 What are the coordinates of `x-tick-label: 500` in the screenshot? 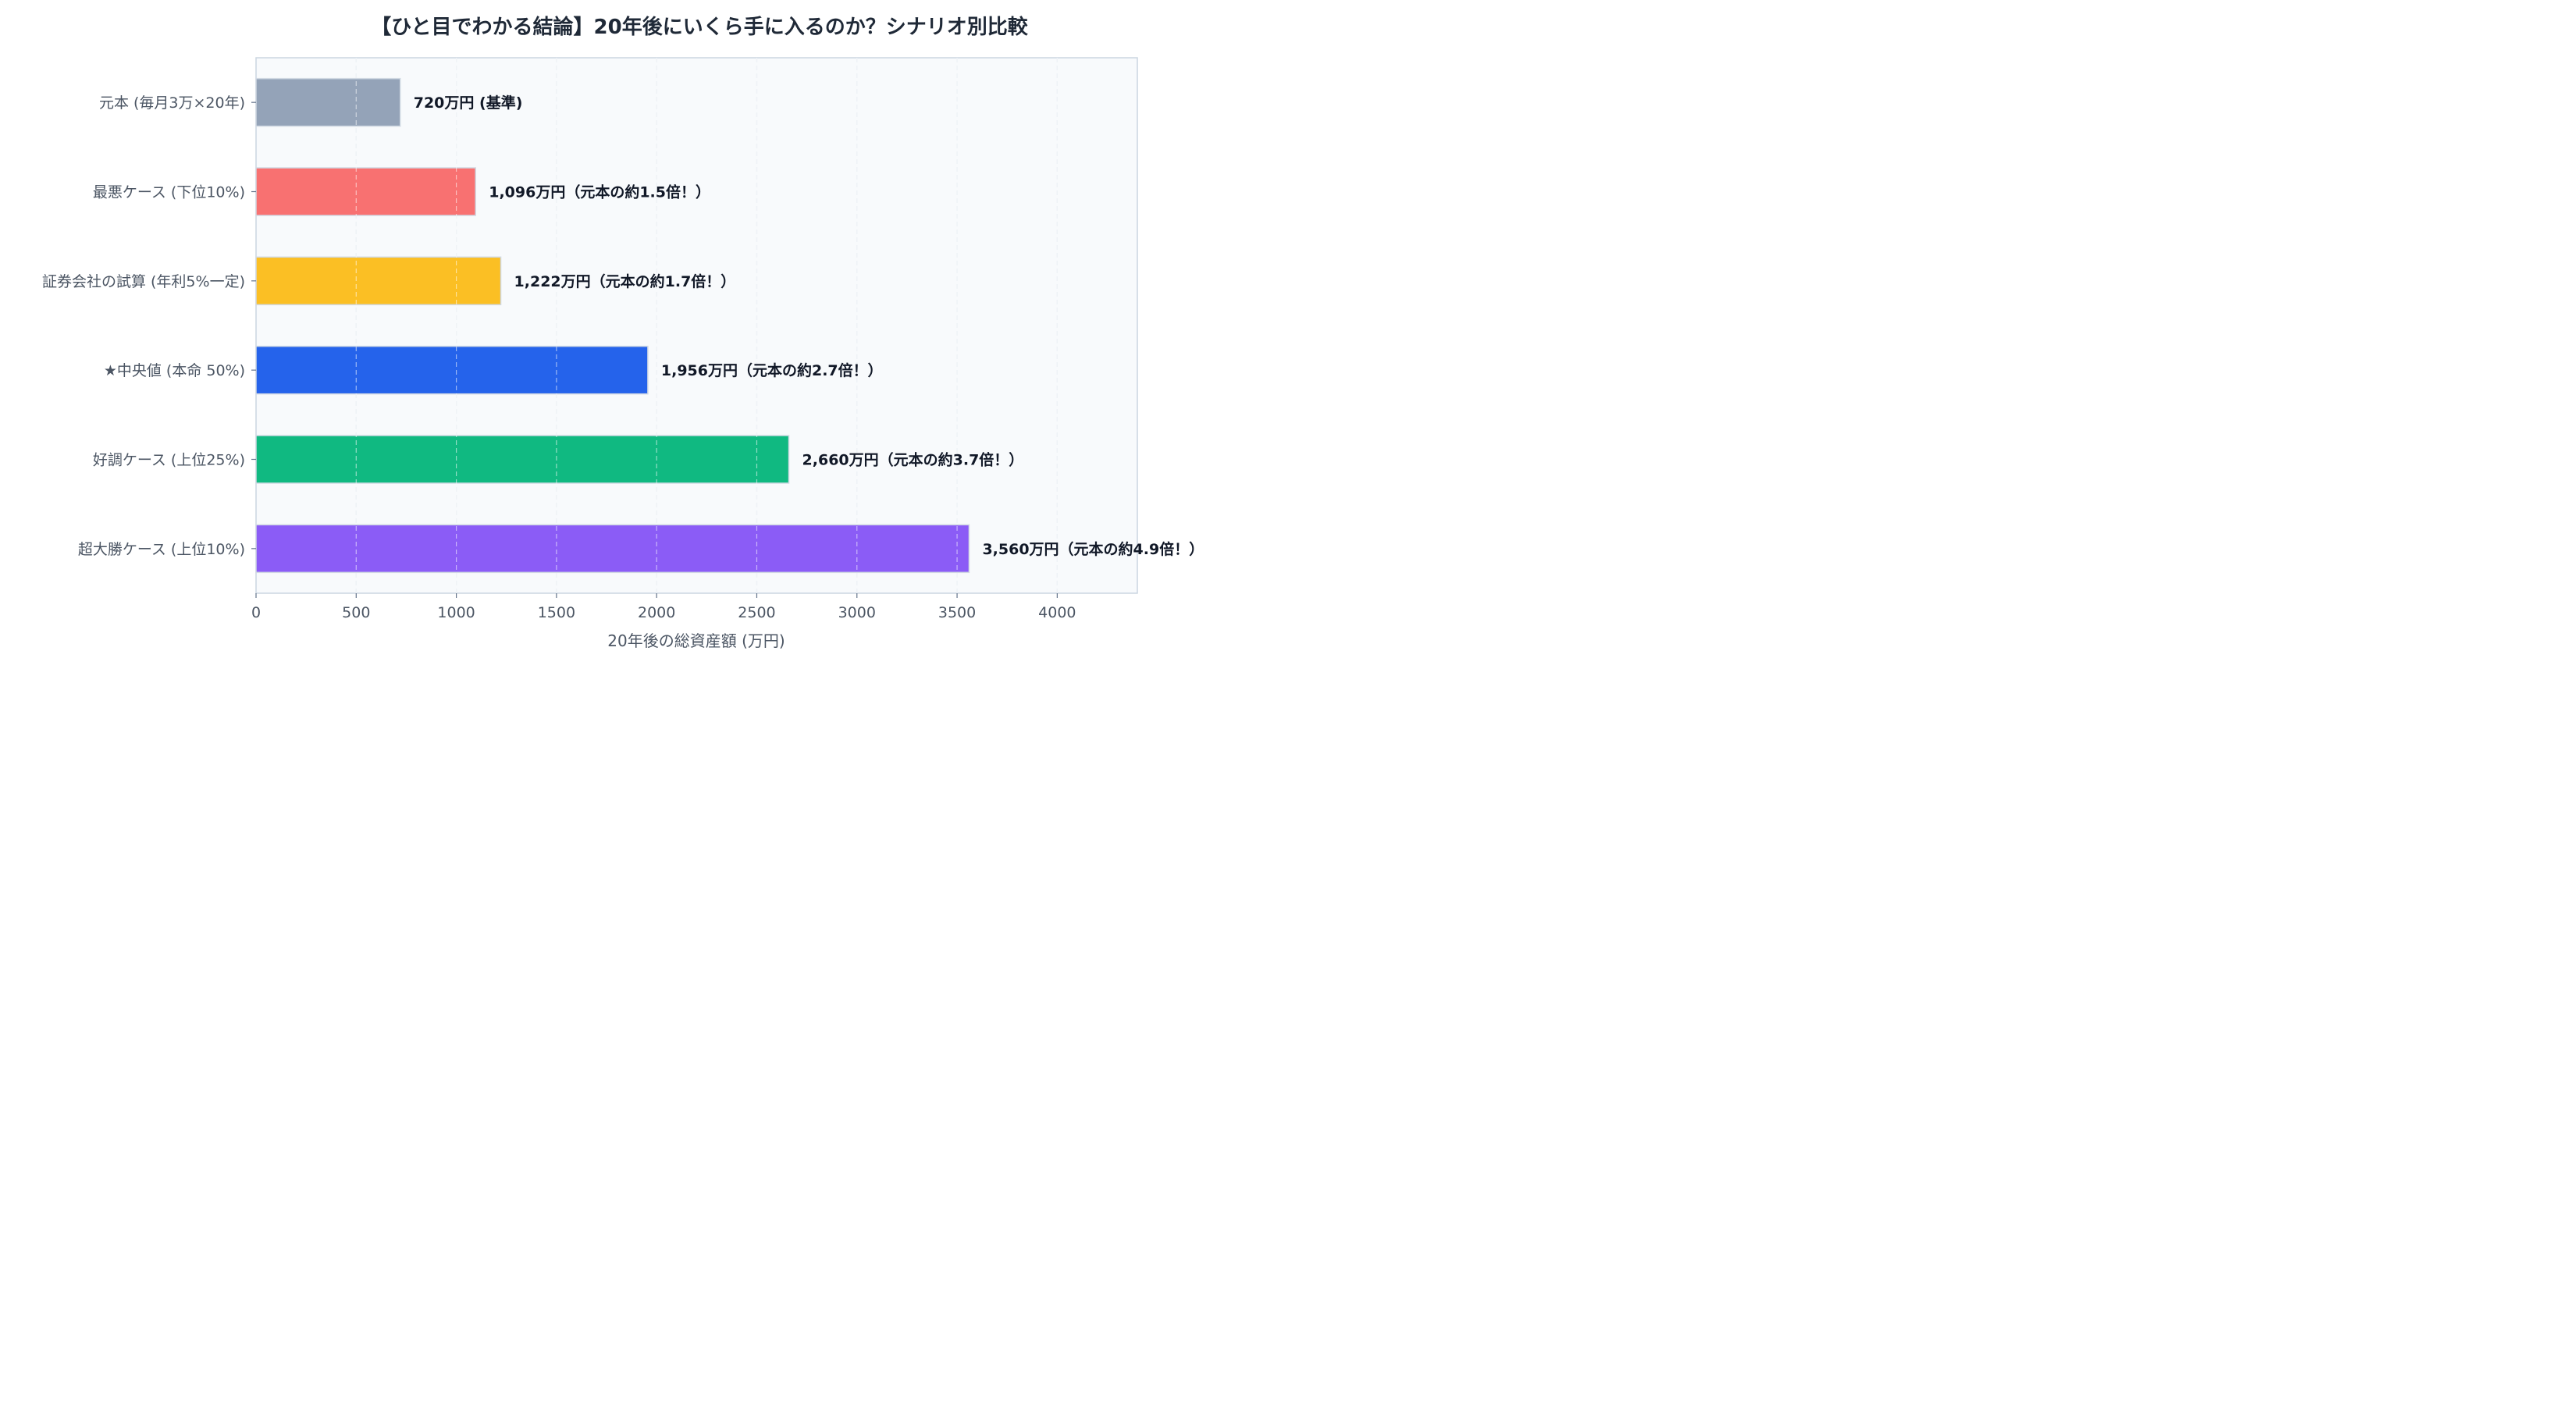 It's located at (356, 612).